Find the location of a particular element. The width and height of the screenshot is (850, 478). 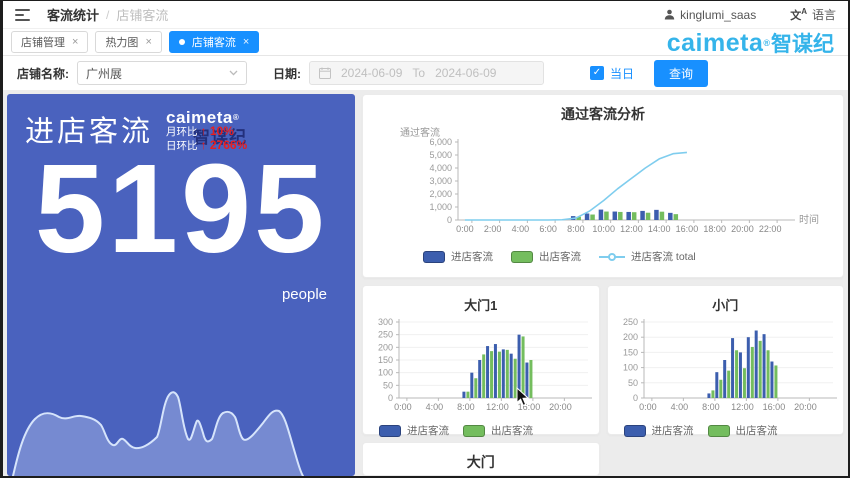

mouse-cursor is located at coordinates (523, 397).